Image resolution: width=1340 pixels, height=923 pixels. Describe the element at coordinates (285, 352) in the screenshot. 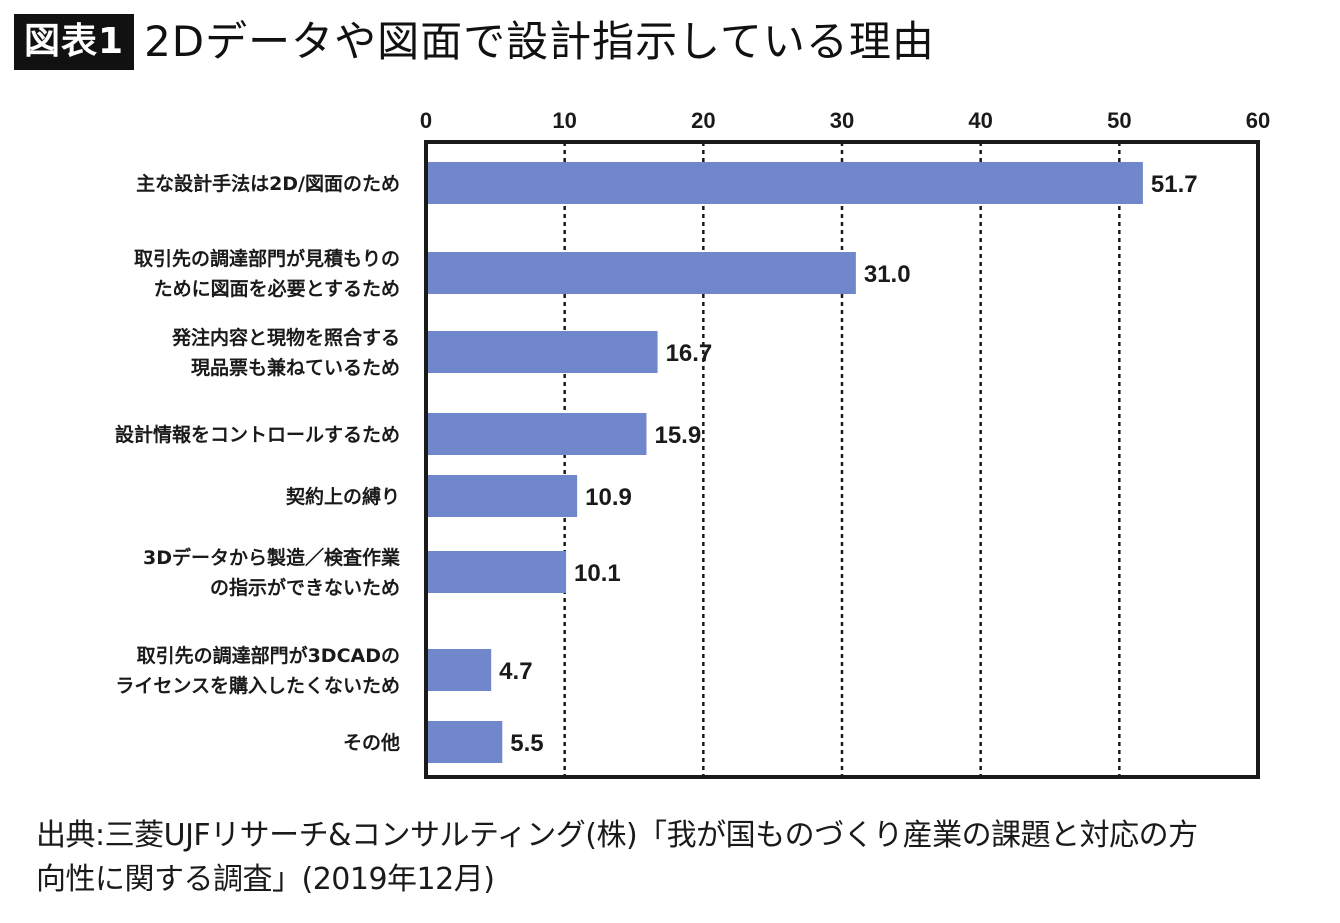

I see `category-label-2: 発注内容と現物を照合する現品票も兼ねているため` at that location.